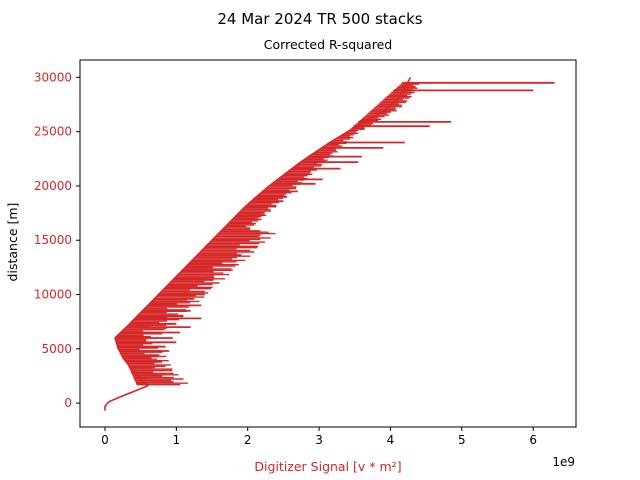 The image size is (640, 480). I want to click on x-axis-label: Digitizer Signal [v * m²], so click(327, 466).